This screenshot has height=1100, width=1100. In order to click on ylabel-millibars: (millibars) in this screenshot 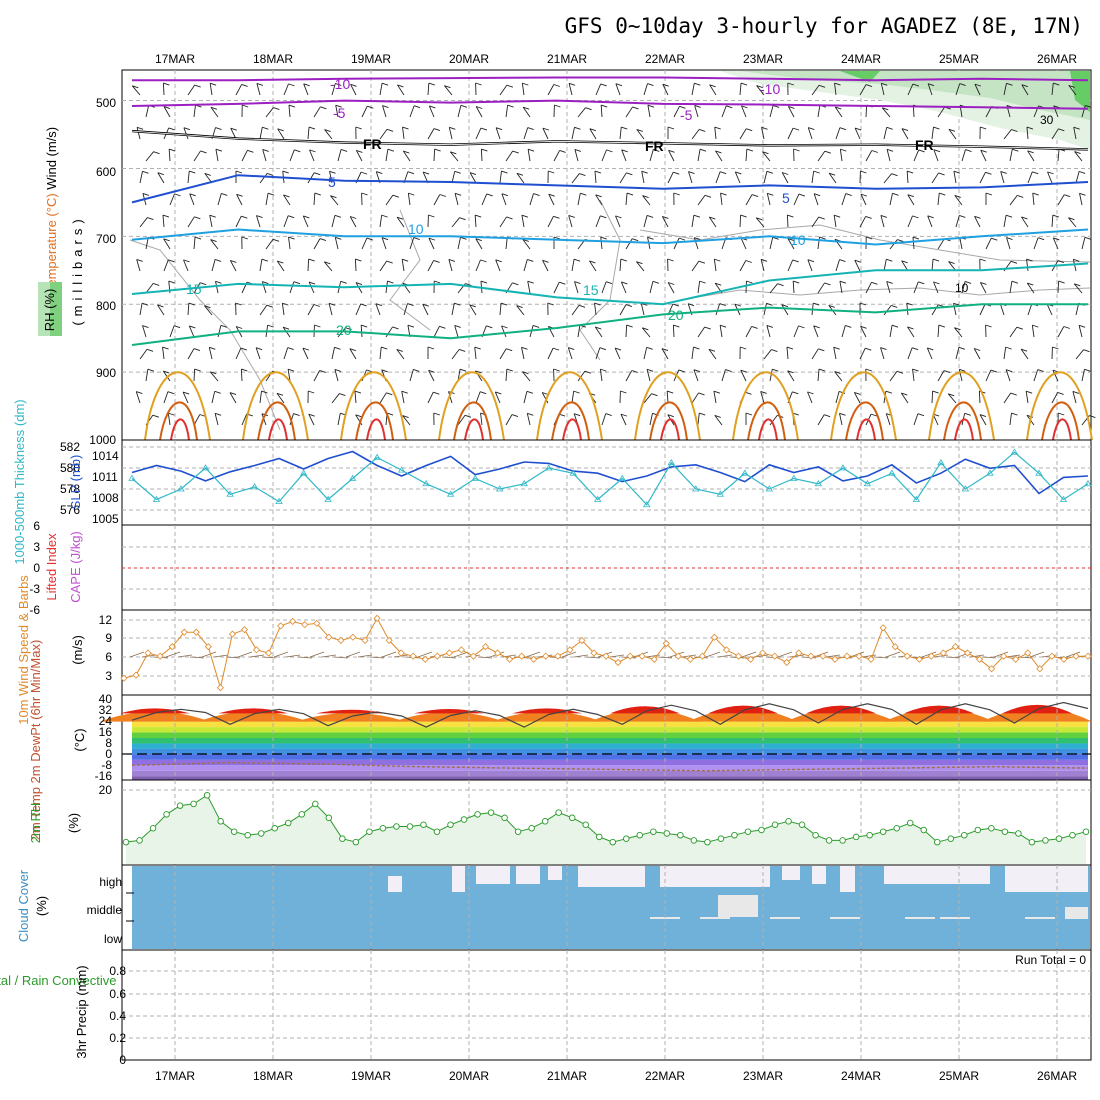, I will do `click(77, 269)`.